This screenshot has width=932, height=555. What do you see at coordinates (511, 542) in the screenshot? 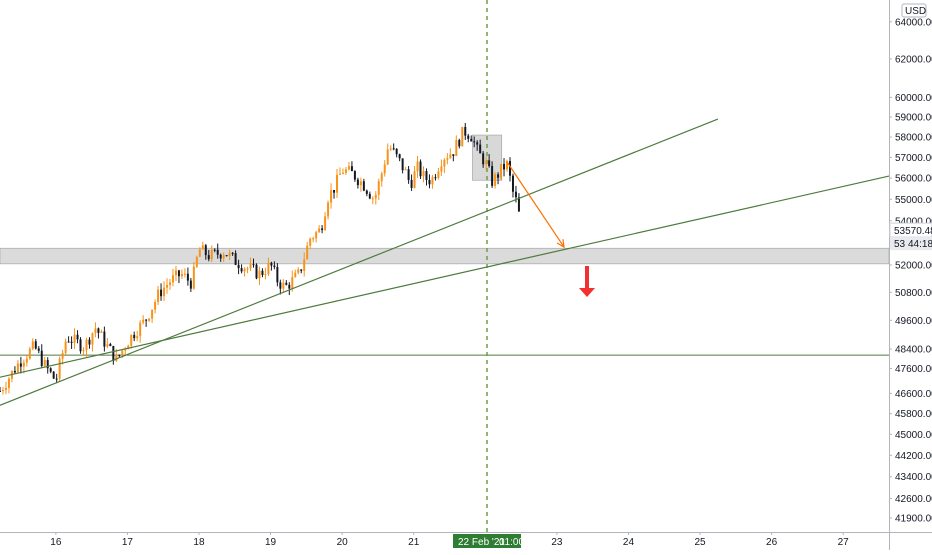
I see `crosshair-time-label: 01:00` at bounding box center [511, 542].